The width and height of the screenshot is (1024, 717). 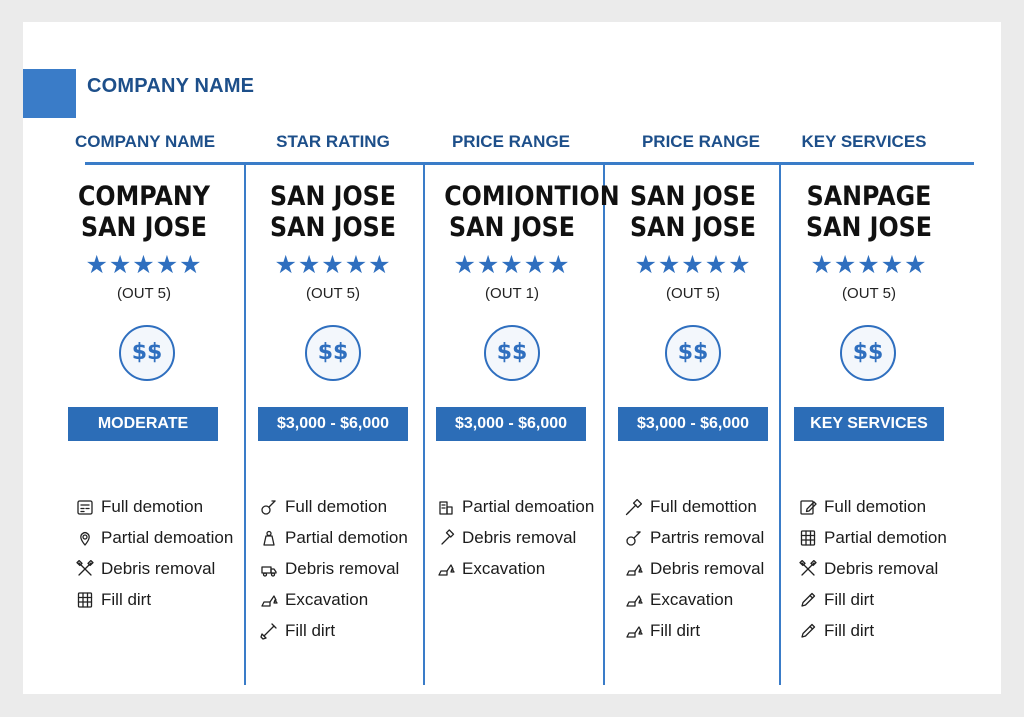 What do you see at coordinates (49, 93) in the screenshot?
I see `corner-accent` at bounding box center [49, 93].